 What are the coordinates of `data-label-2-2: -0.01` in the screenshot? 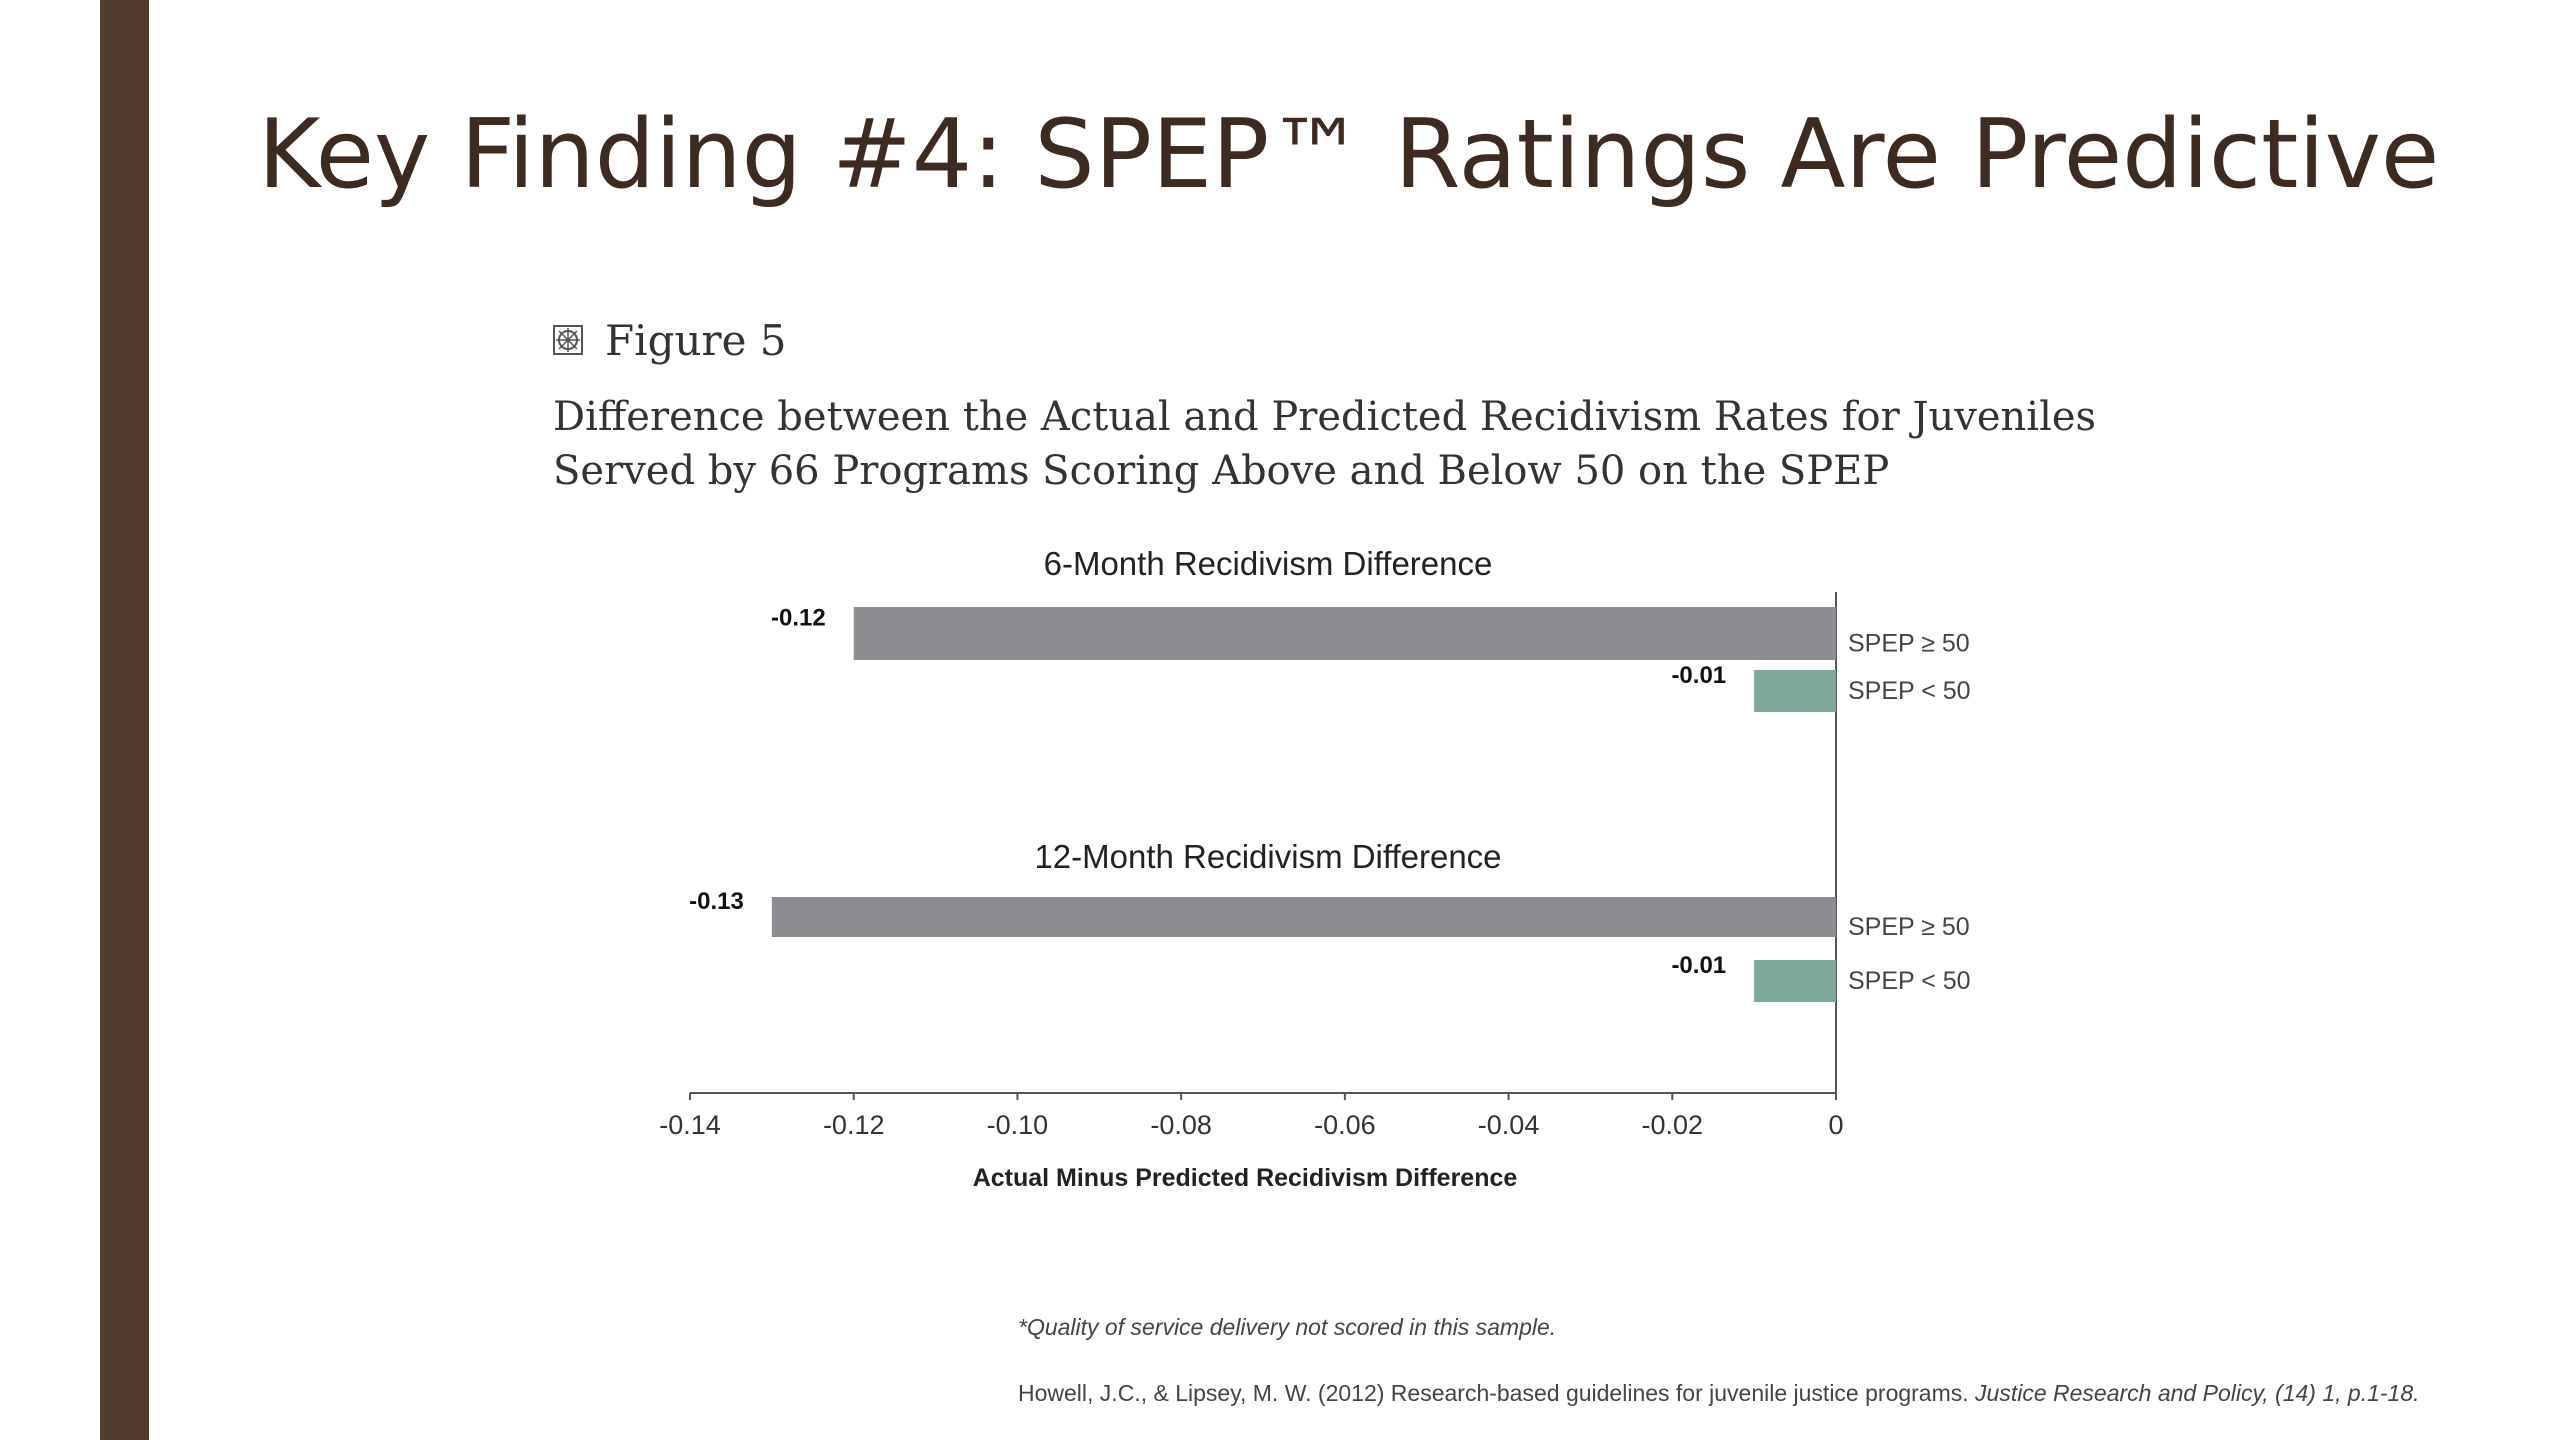 It's located at (1698, 965).